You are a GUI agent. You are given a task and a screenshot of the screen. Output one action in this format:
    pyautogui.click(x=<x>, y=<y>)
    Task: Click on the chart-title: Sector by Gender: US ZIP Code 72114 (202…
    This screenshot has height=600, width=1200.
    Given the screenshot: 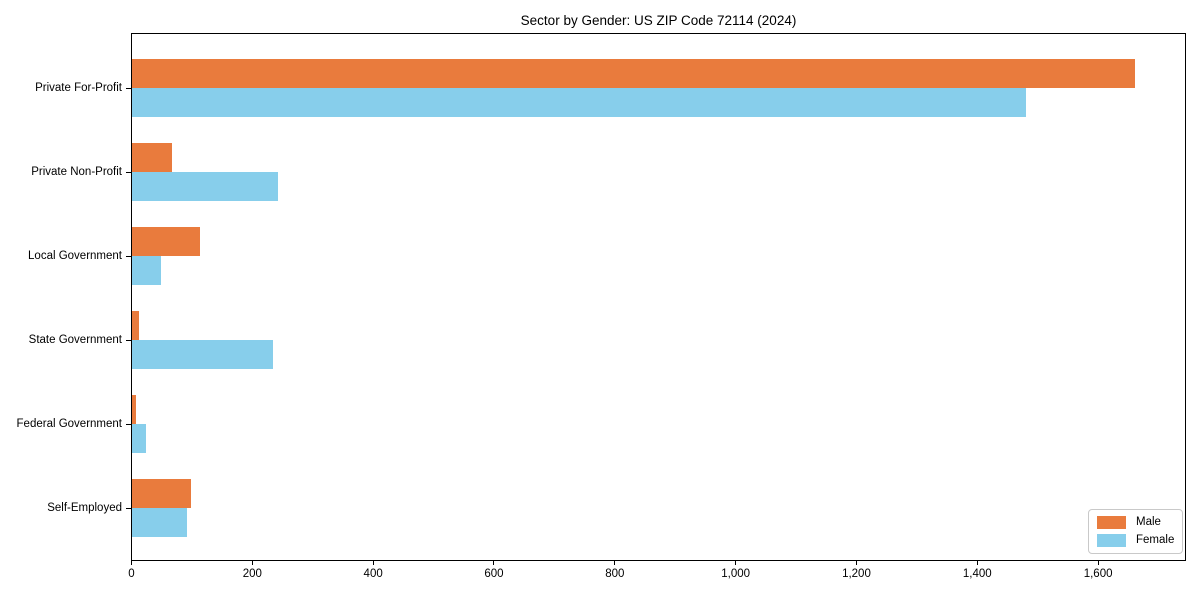 What is the action you would take?
    pyautogui.click(x=658, y=20)
    